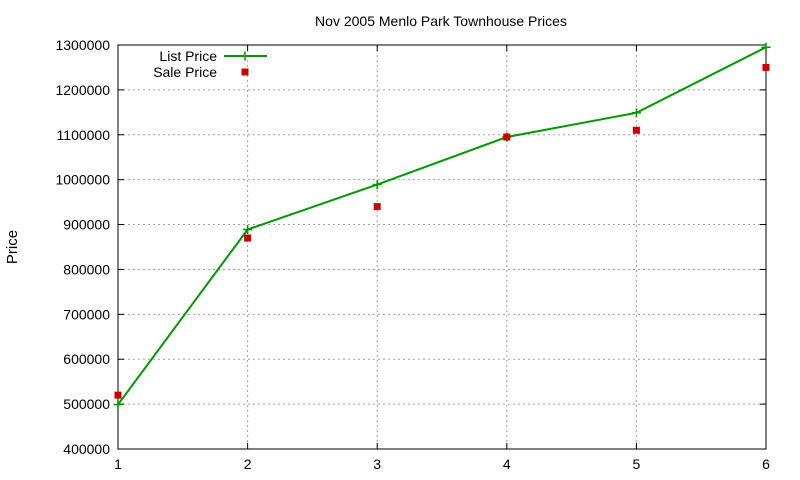 The width and height of the screenshot is (800, 480). What do you see at coordinates (766, 464) in the screenshot?
I see `x-tick-label: 6` at bounding box center [766, 464].